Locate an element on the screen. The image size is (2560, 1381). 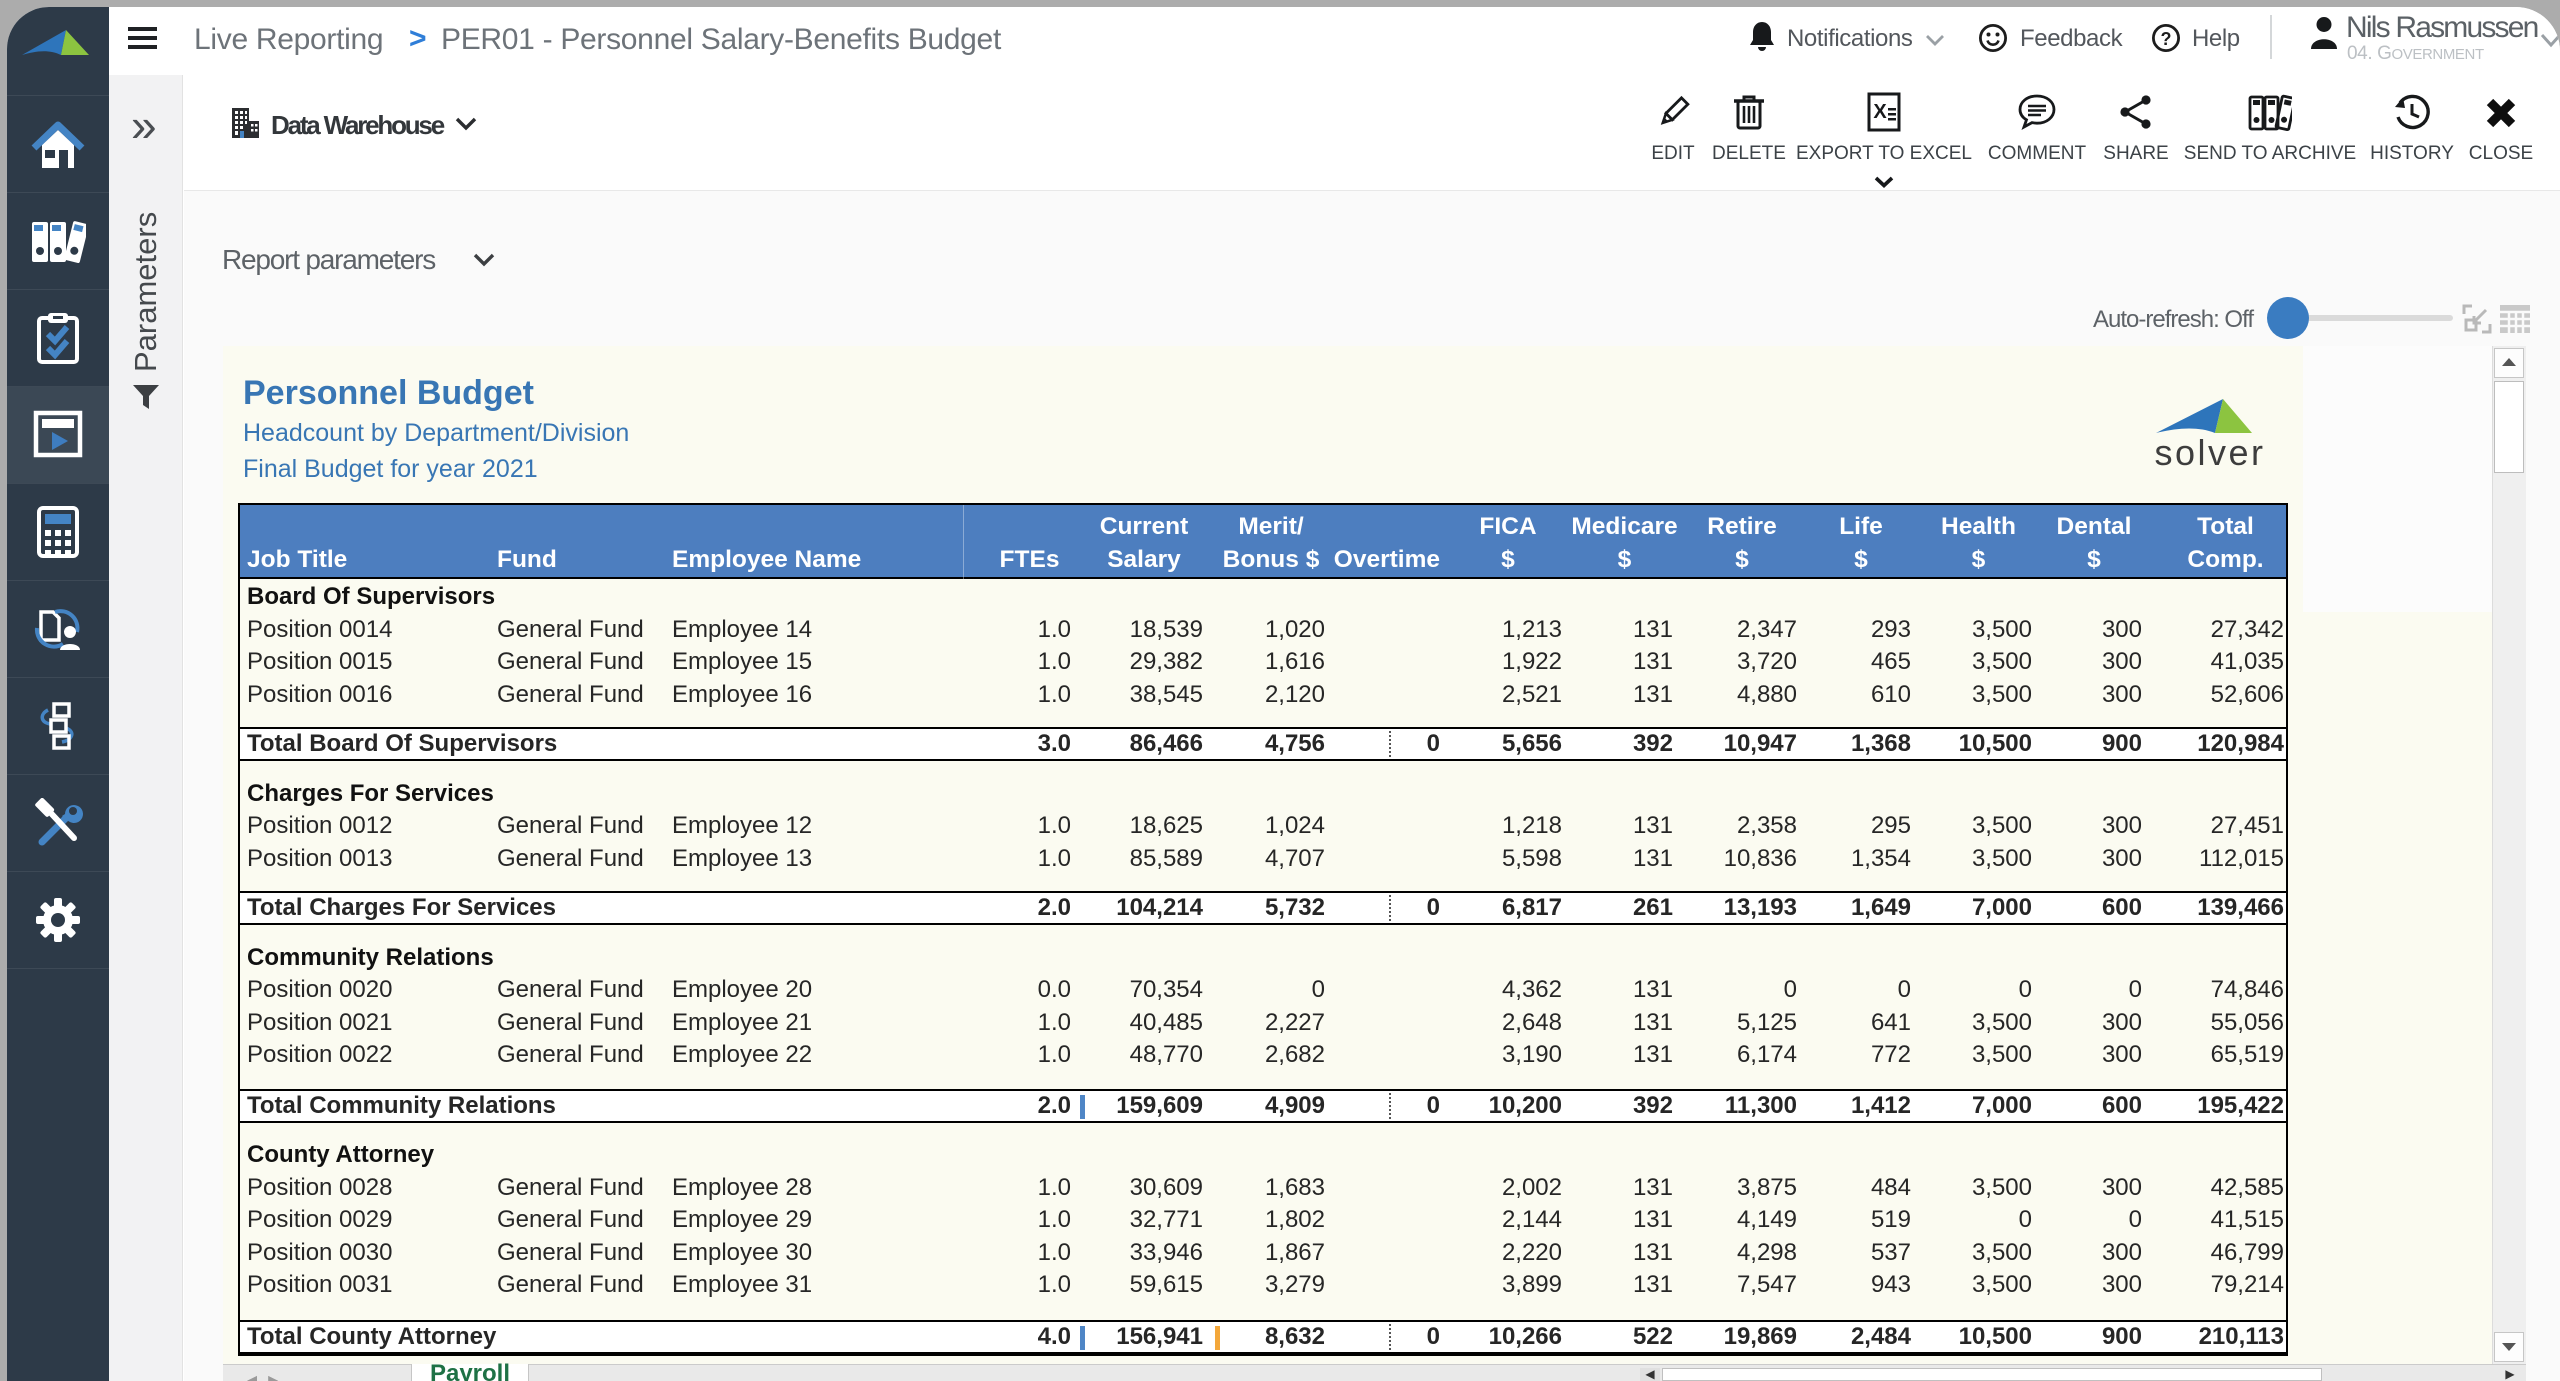
svg-text: solver is located at coordinates (2209, 452).